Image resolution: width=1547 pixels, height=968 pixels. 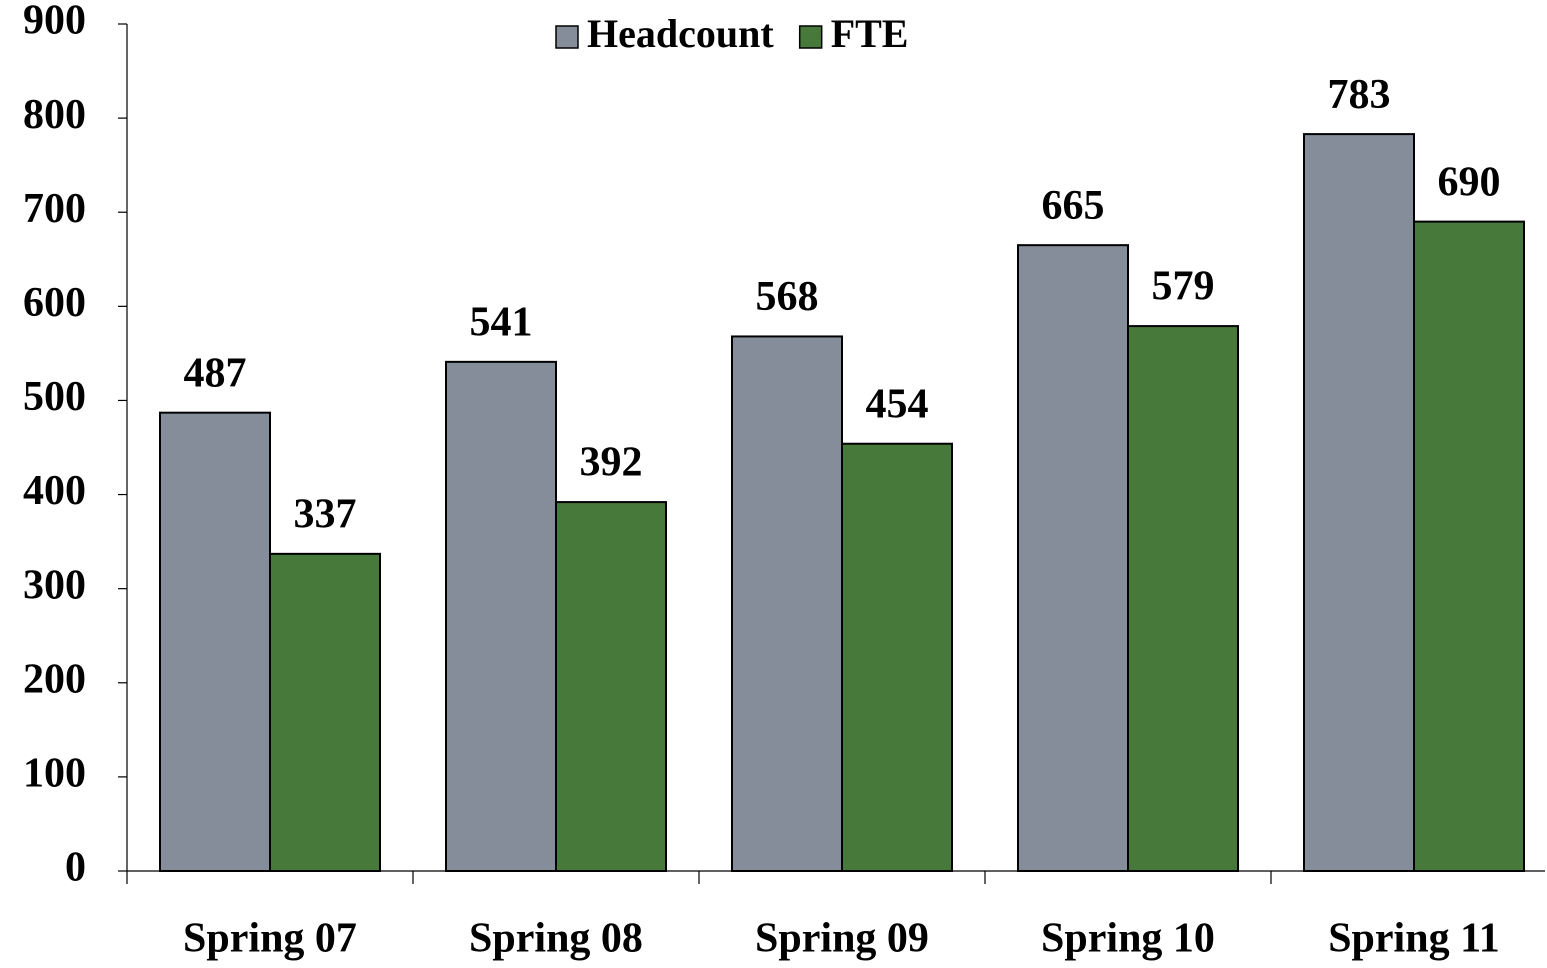 I want to click on x-tick-label: Spring 11, so click(x=1414, y=939).